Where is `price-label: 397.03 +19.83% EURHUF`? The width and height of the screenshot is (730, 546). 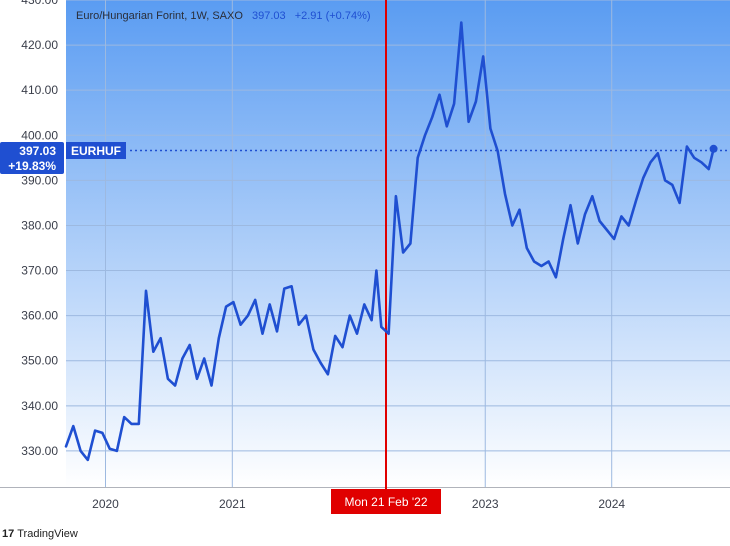 price-label: 397.03 +19.83% EURHUF is located at coordinates (63, 158).